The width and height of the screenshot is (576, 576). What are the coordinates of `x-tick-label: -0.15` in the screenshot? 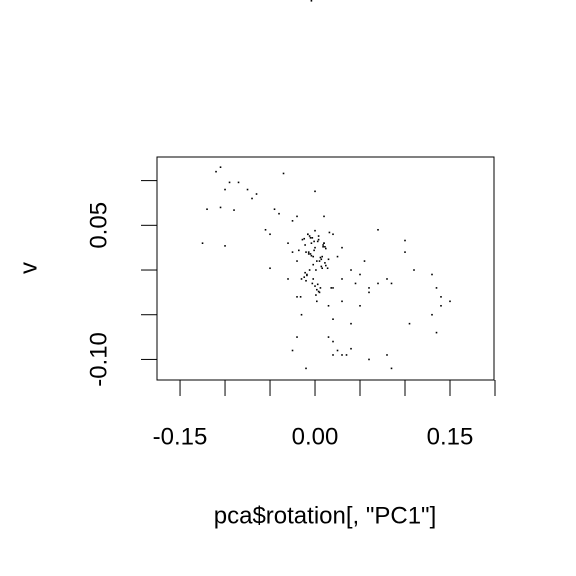 It's located at (180, 436).